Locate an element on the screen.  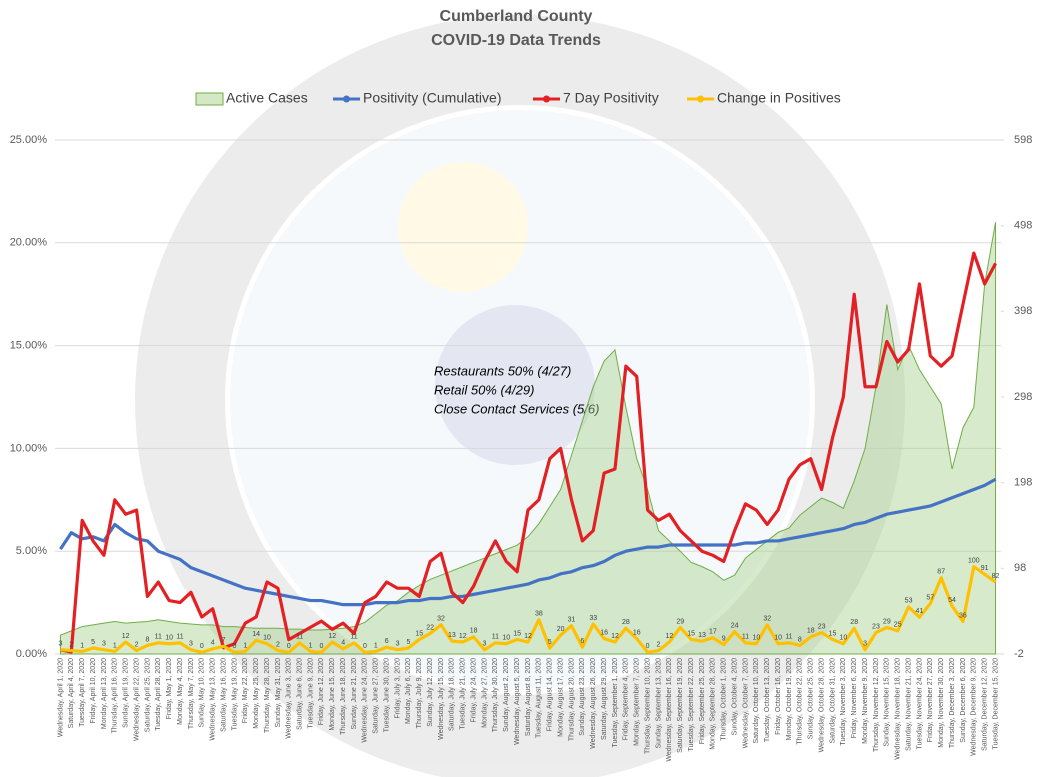
data-label: 13 is located at coordinates (452, 635).